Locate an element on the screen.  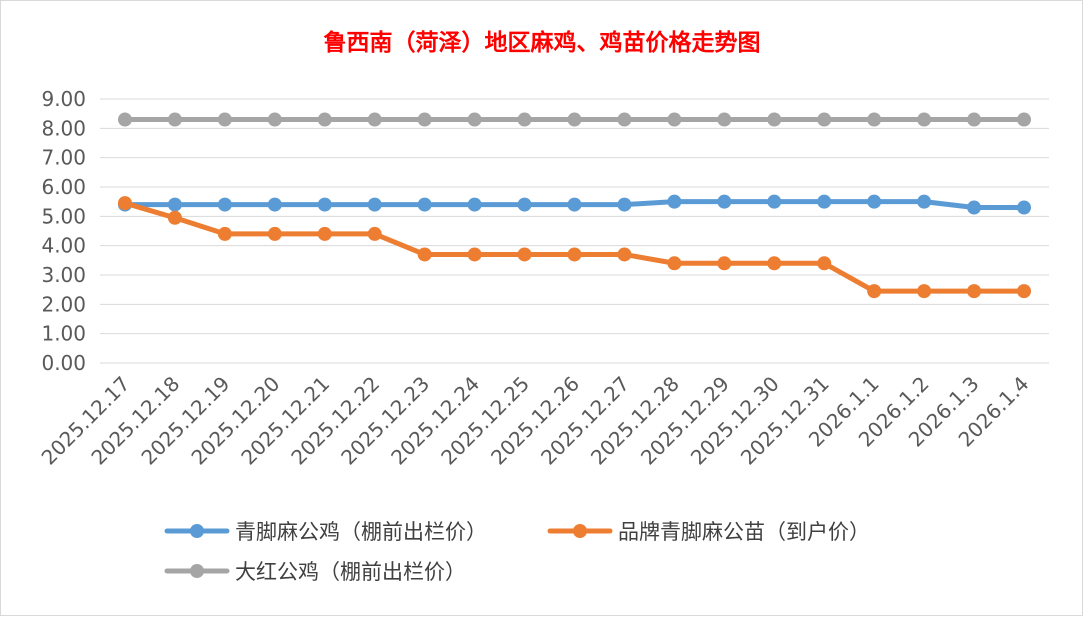
legend-label: 青脚麻公鸡（棚前出栏价） is located at coordinates (361, 532).